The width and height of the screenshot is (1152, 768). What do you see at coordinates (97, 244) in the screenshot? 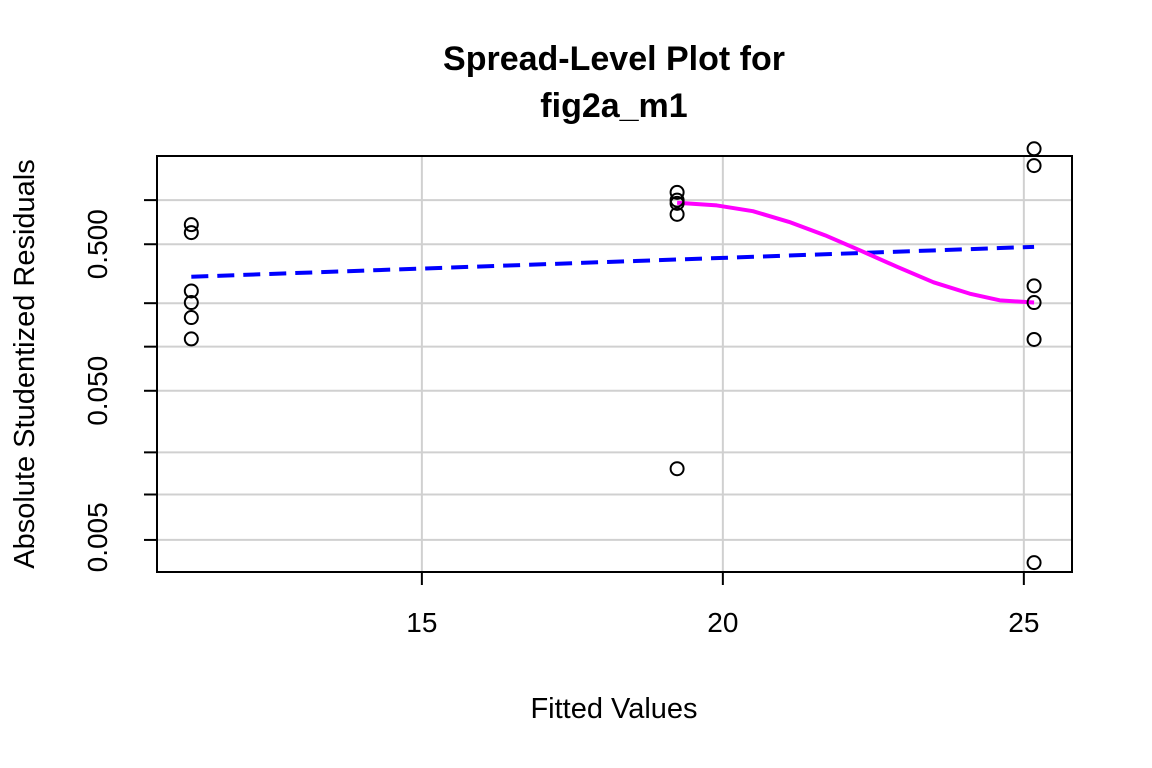
I see `y-tick-label-2: 0.500` at bounding box center [97, 244].